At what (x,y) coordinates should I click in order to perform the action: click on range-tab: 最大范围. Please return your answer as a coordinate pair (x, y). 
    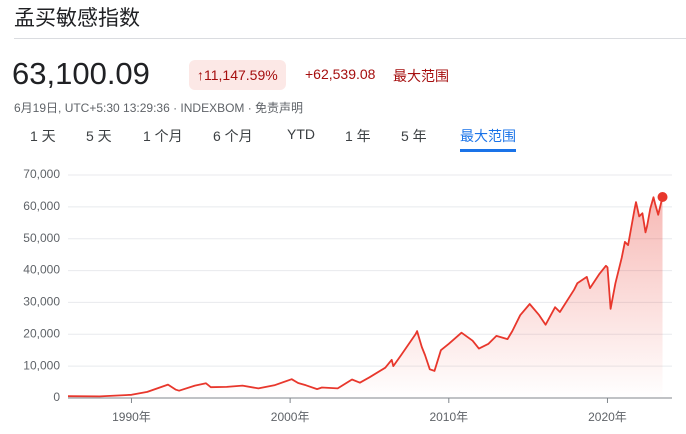
    Looking at the image, I should click on (488, 139).